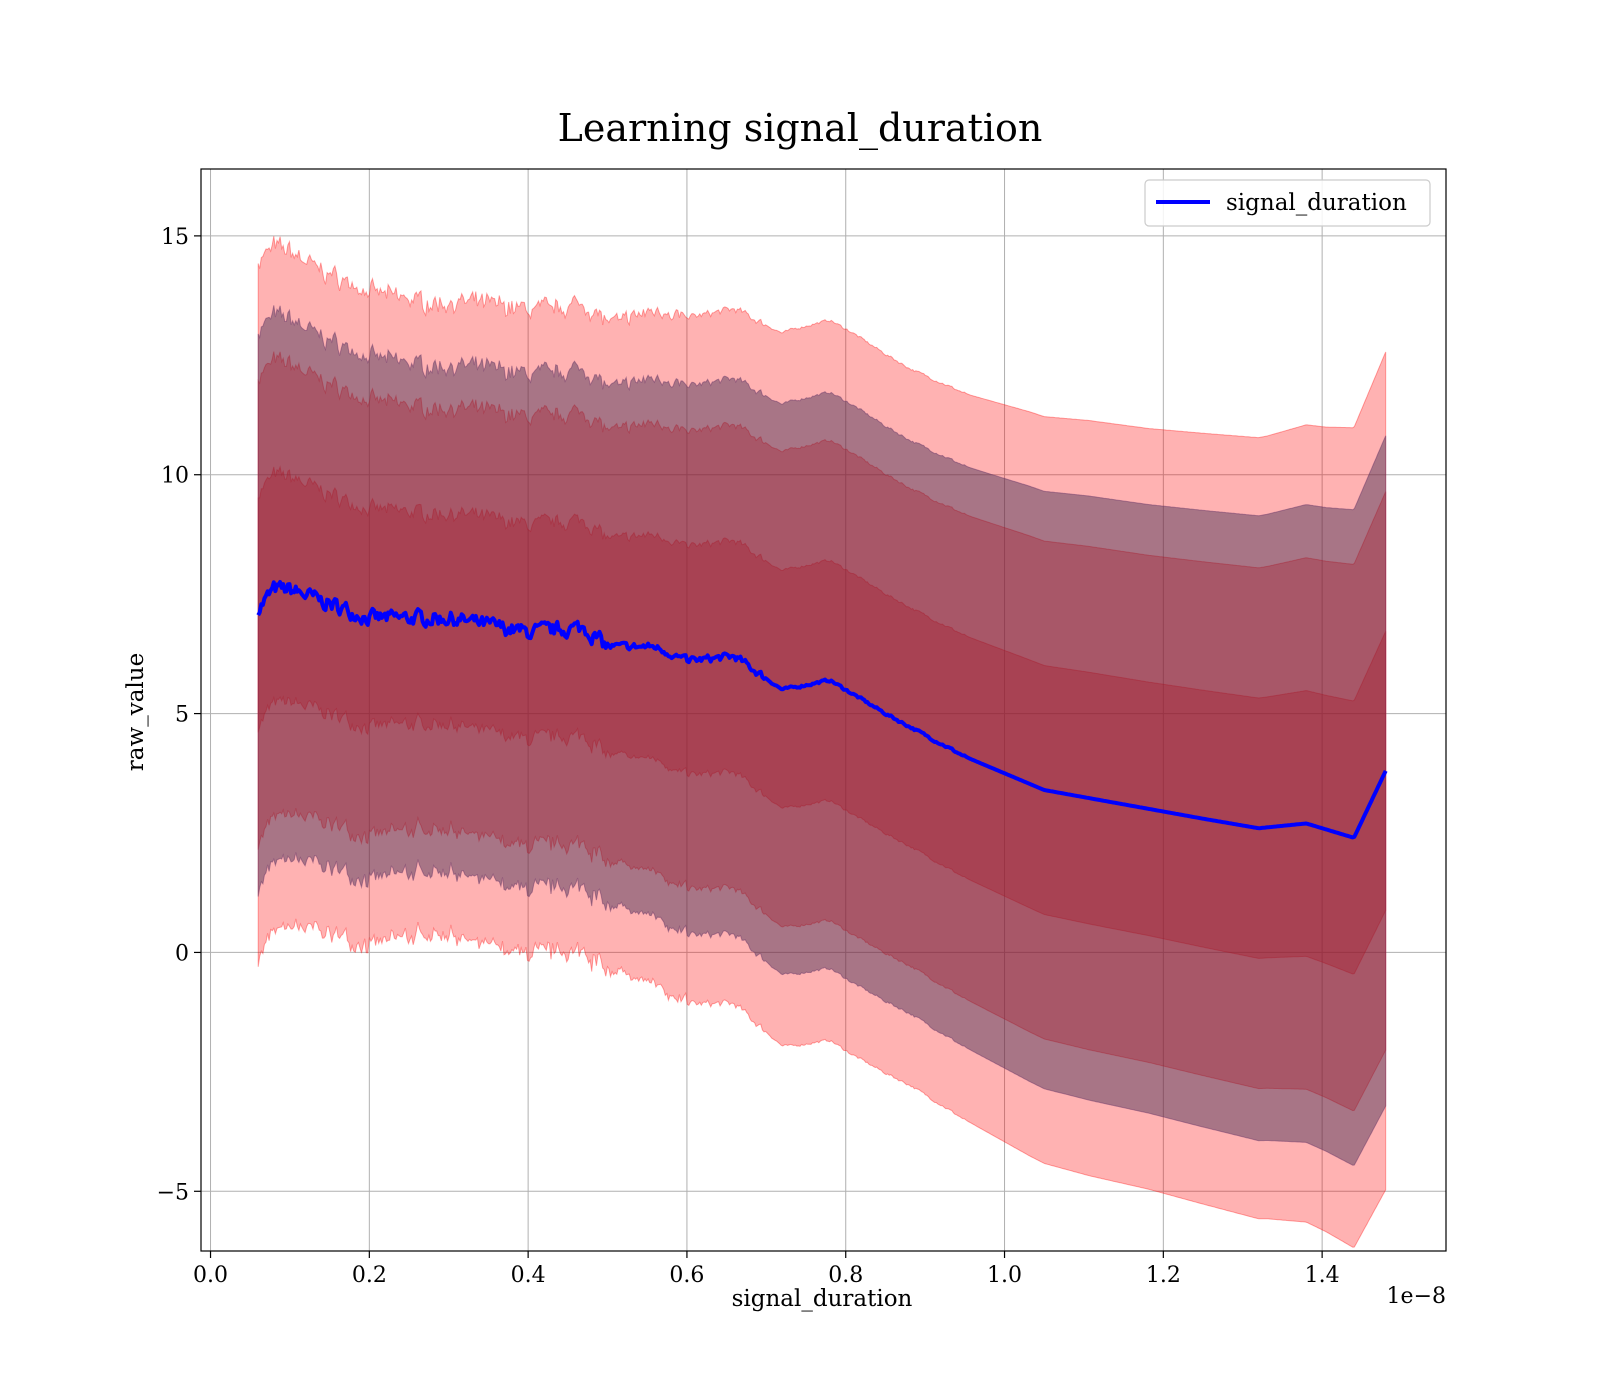 The height and width of the screenshot is (1400, 1600). What do you see at coordinates (173, 1192) in the screenshot?
I see `y-tick-label: −5` at bounding box center [173, 1192].